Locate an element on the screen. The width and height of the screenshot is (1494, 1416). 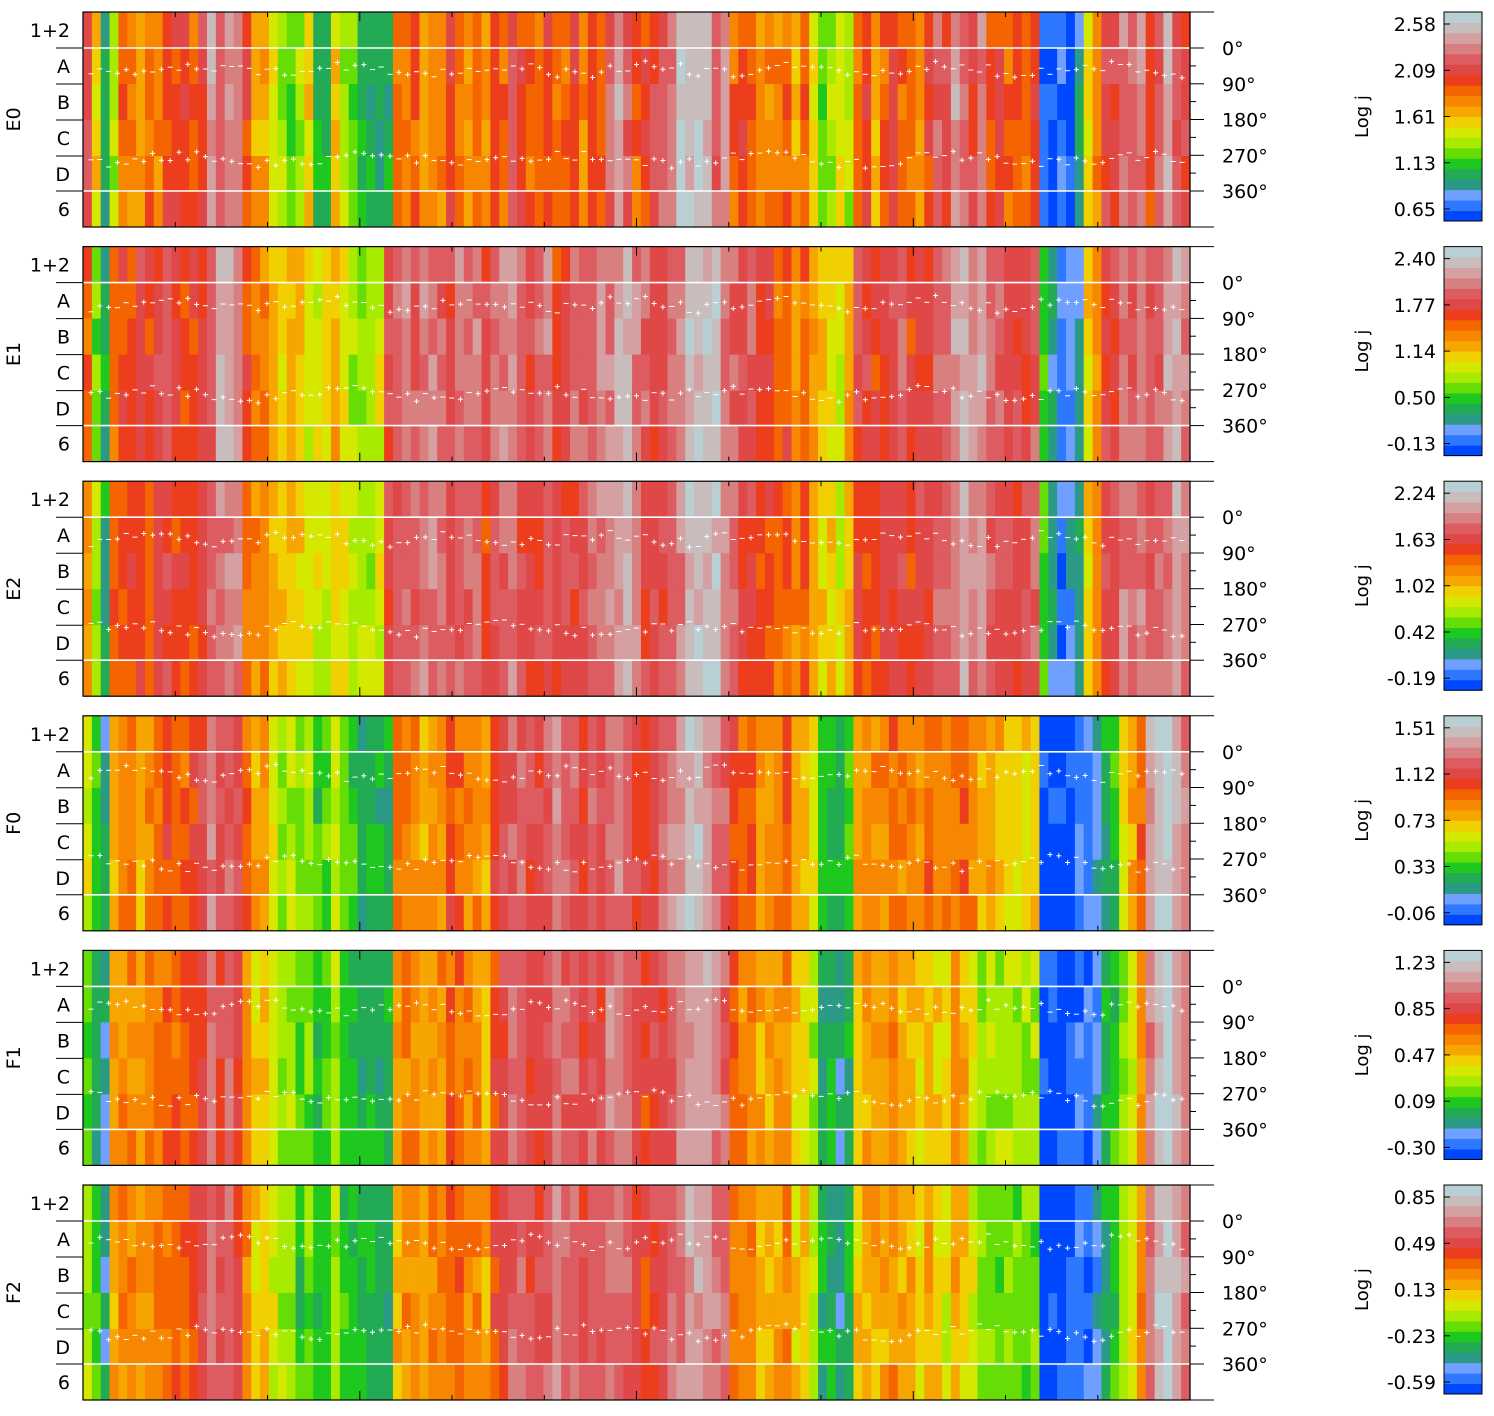
row-label: 6 is located at coordinates (64, 210).